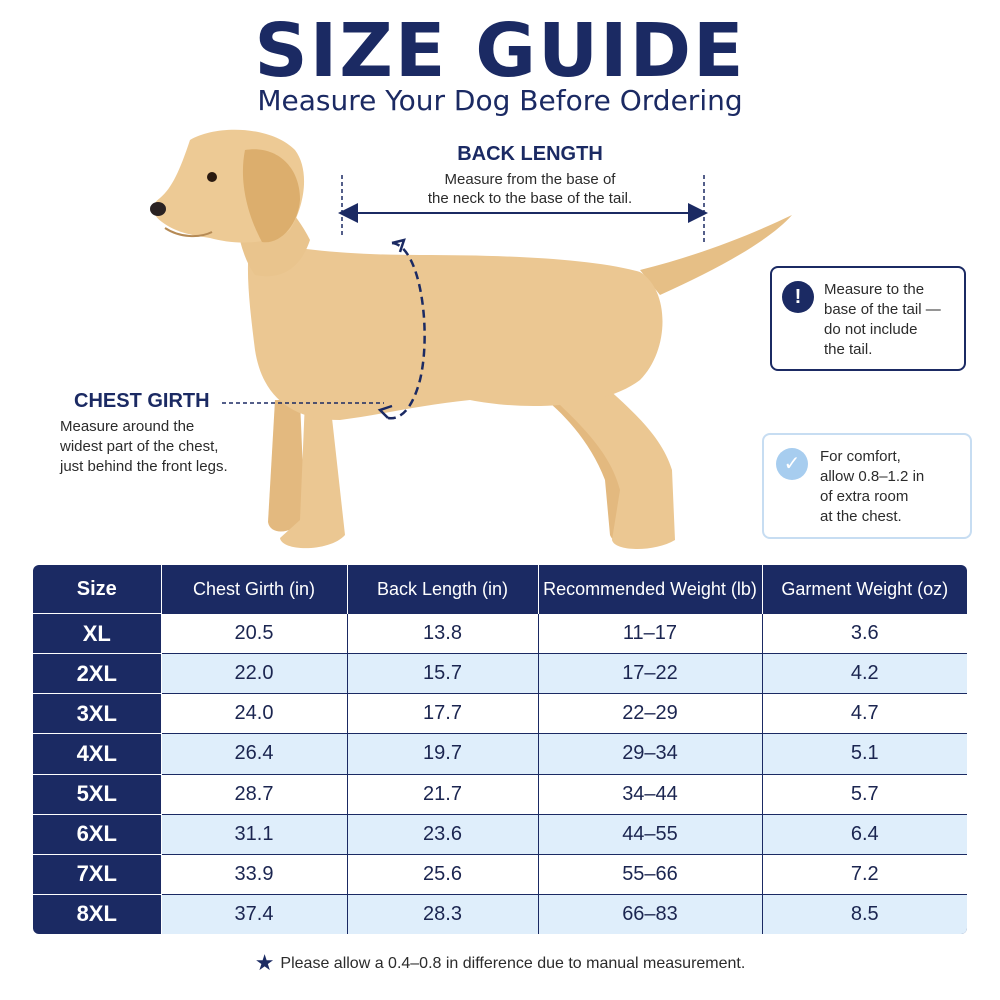  I want to click on back-cell: 19.7, so click(443, 754).